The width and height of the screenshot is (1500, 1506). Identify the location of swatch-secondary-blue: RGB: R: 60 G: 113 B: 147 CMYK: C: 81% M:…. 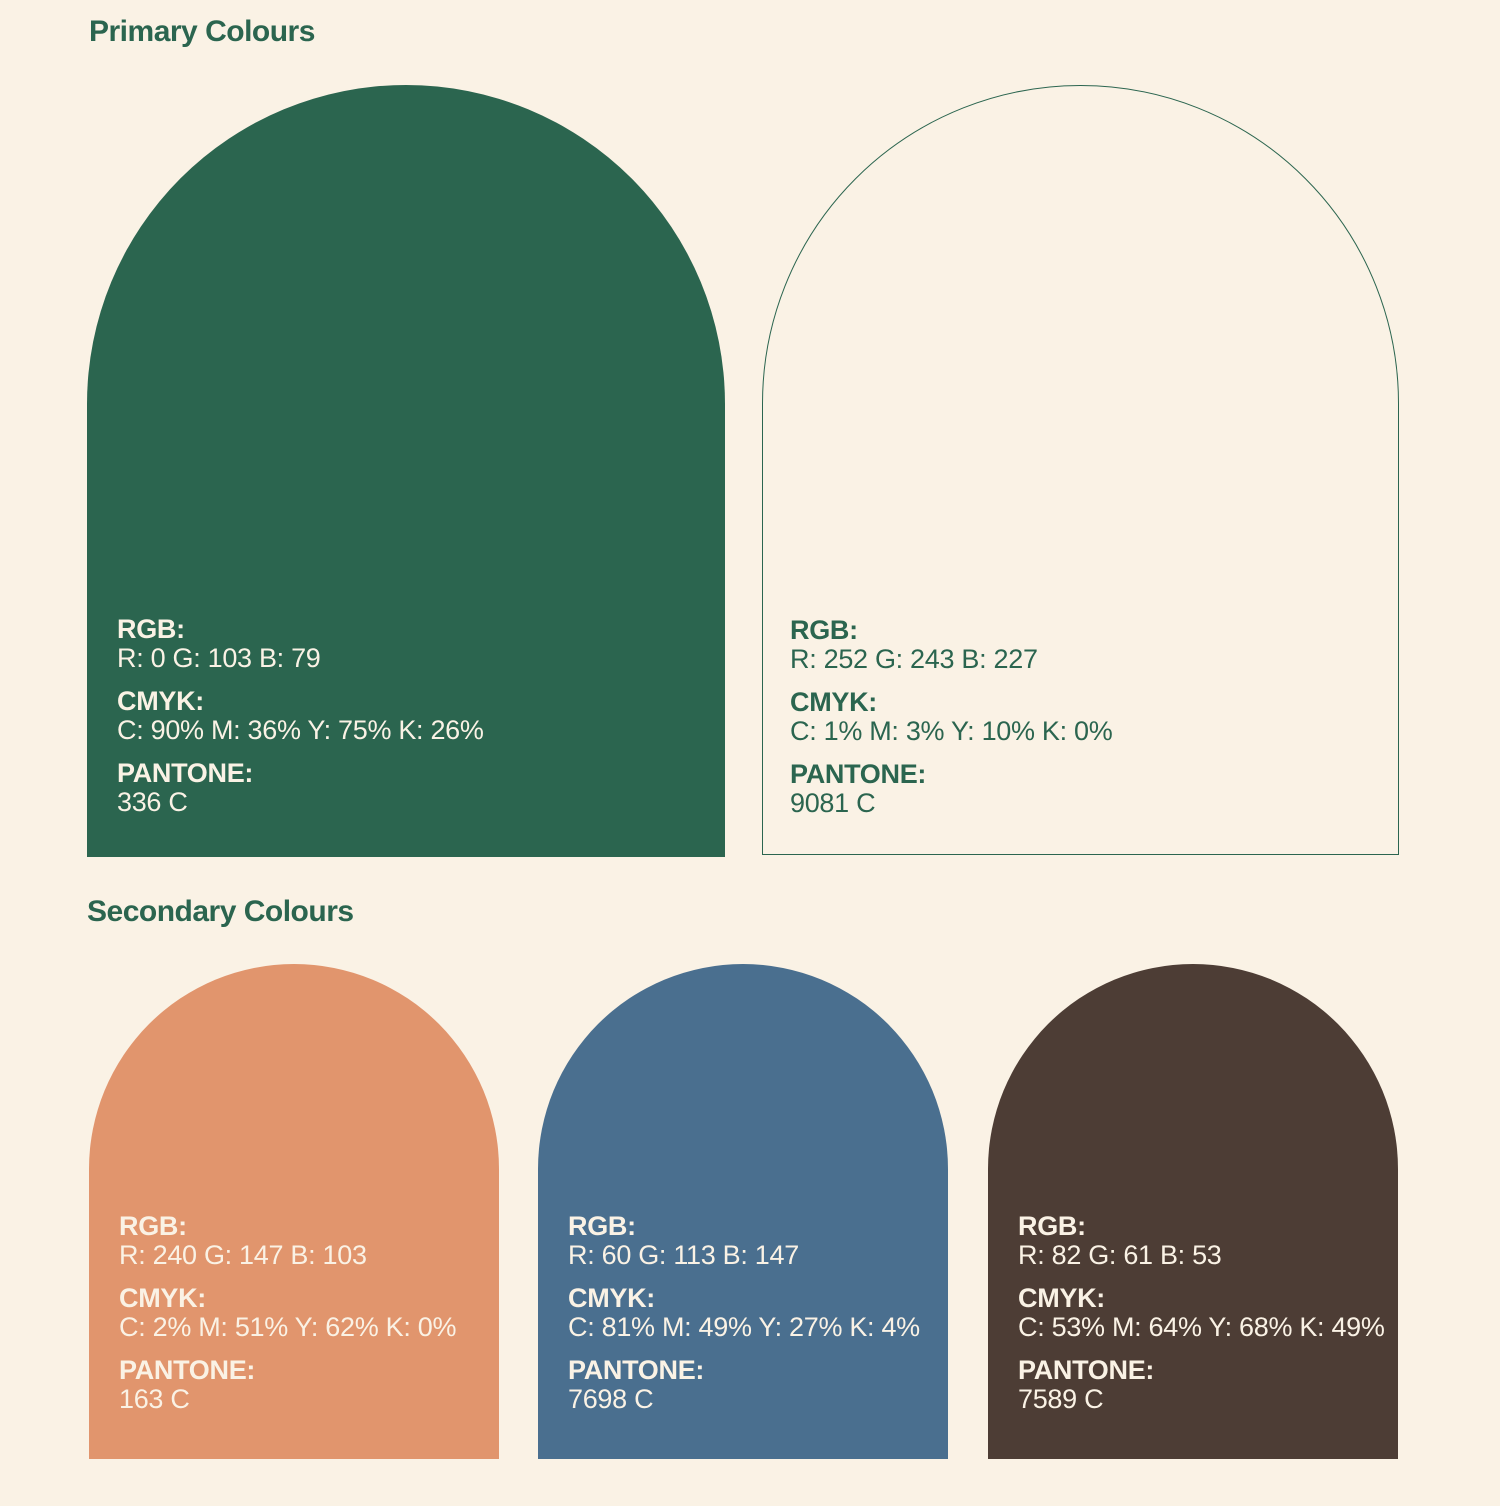
(743, 1211).